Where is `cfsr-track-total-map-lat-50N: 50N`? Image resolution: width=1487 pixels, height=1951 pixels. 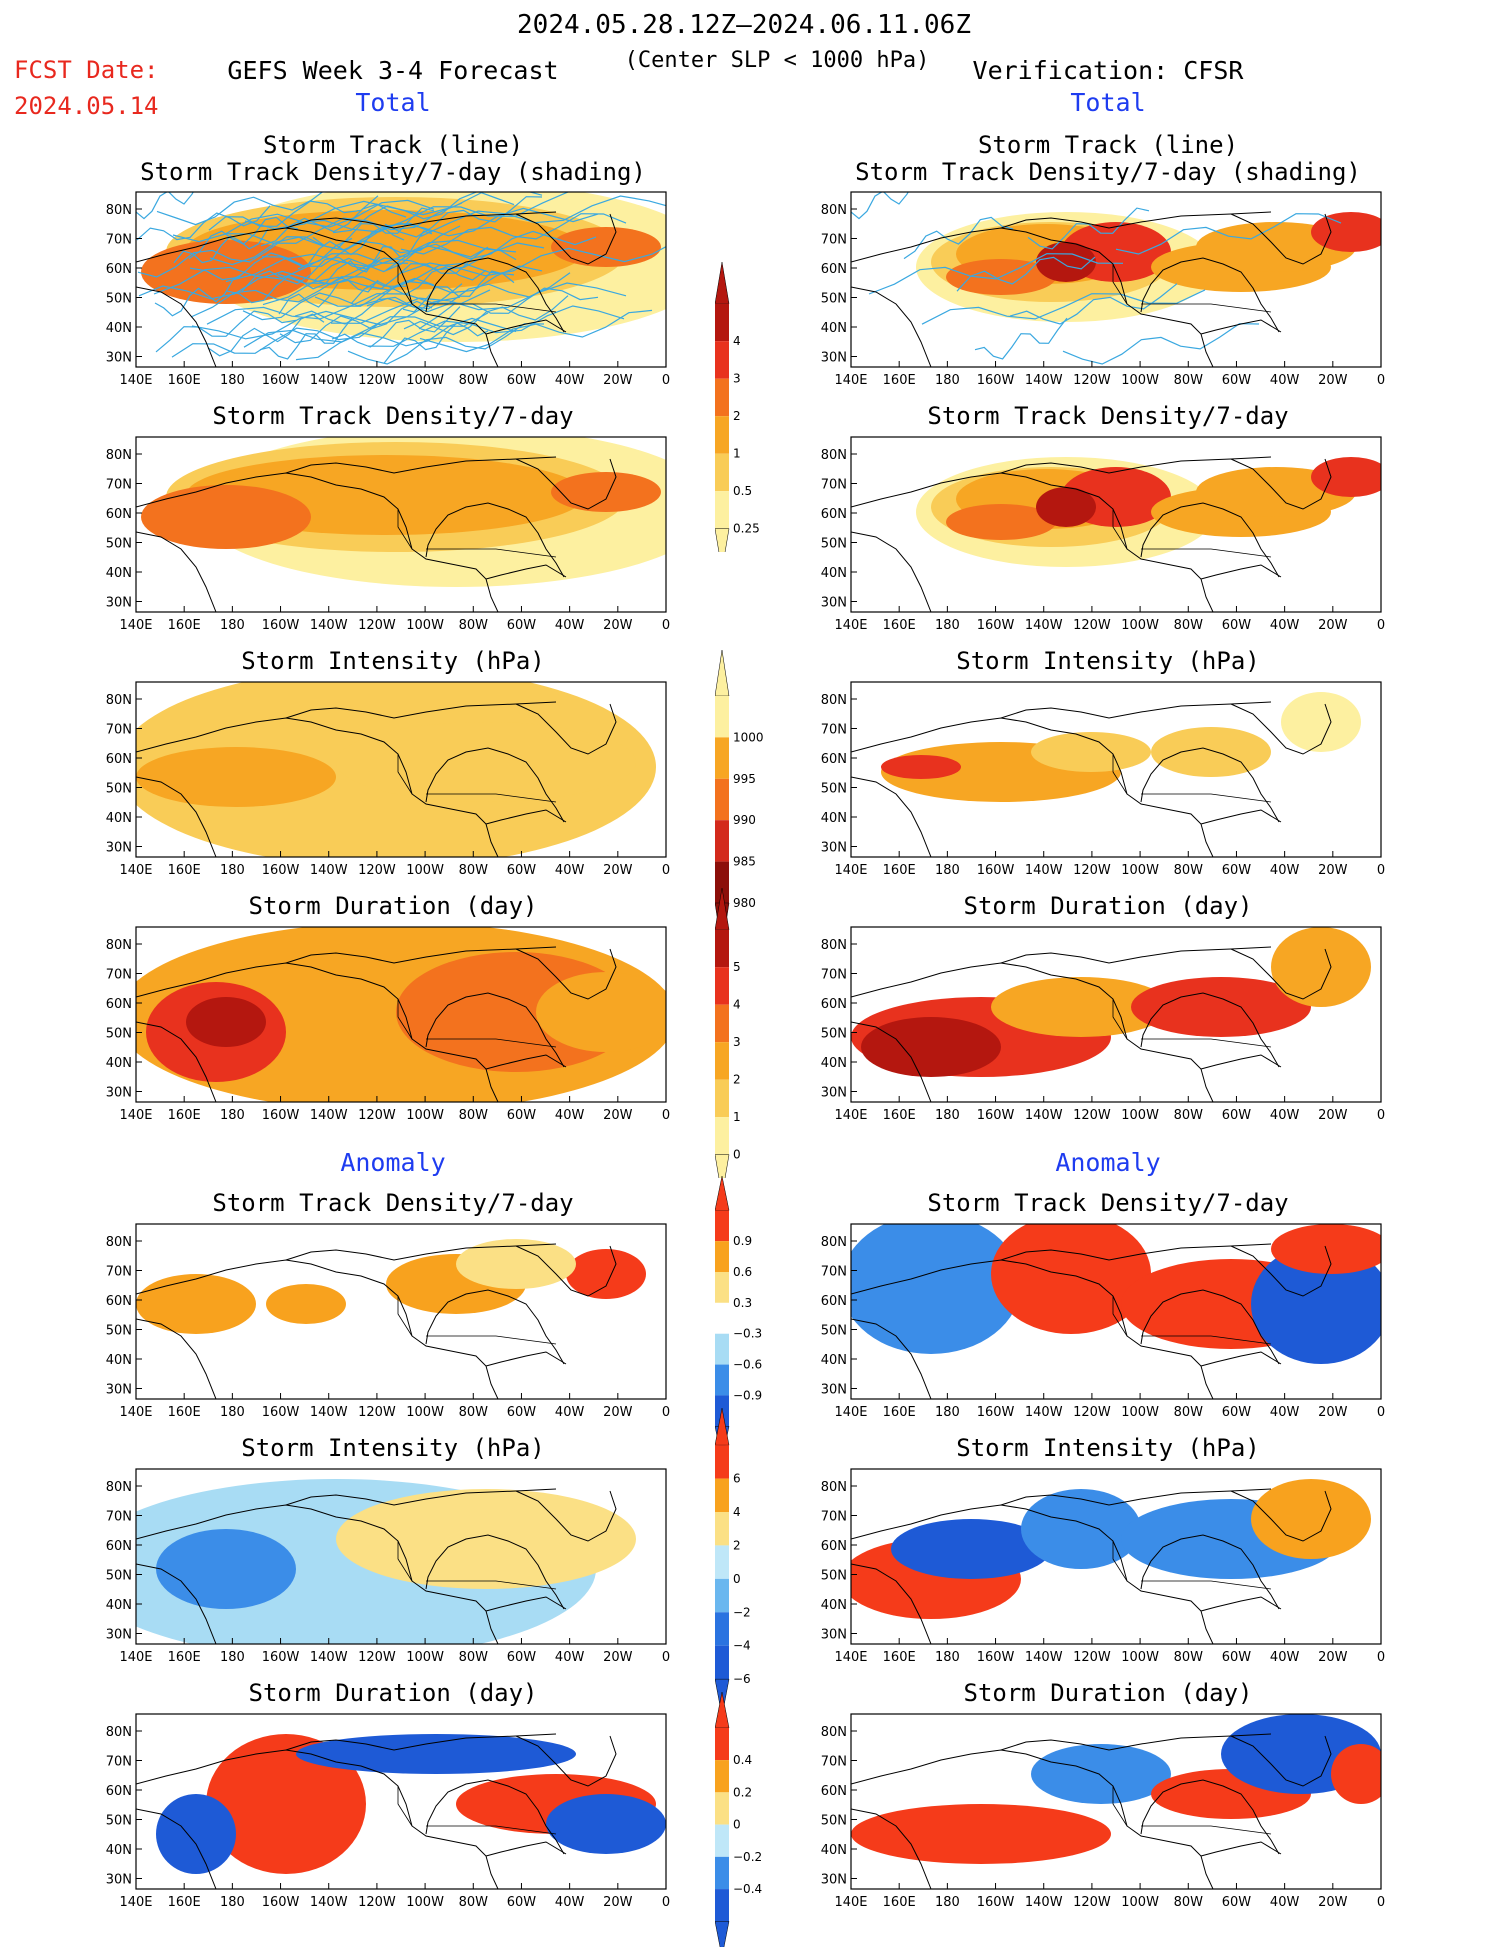 cfsr-track-total-map-lat-50N: 50N is located at coordinates (834, 299).